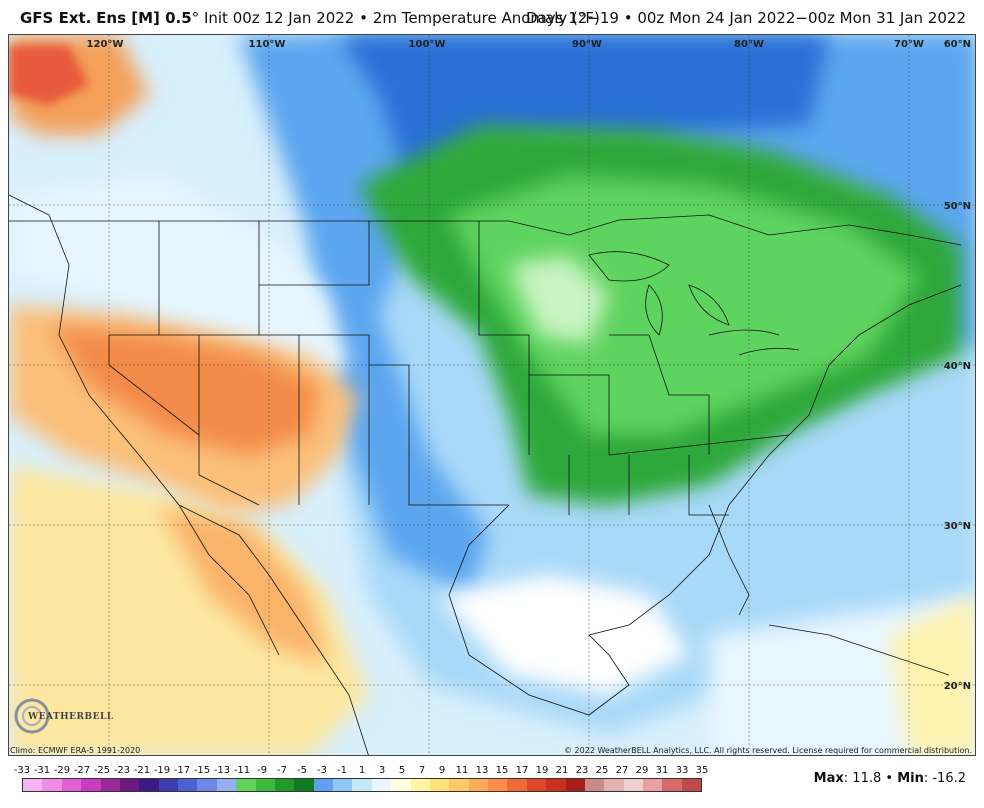 The image size is (984, 808). Describe the element at coordinates (279, 18) in the screenshot. I see `init-time: Init 00z 12 Jan 2022` at that location.